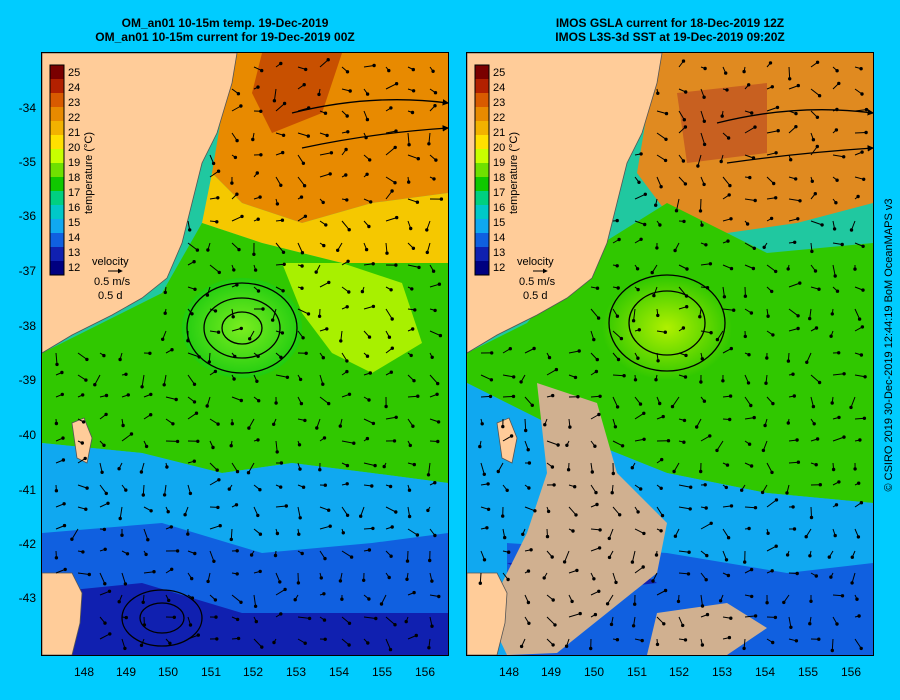  I want to click on x-tick-label: 154, so click(765, 672).